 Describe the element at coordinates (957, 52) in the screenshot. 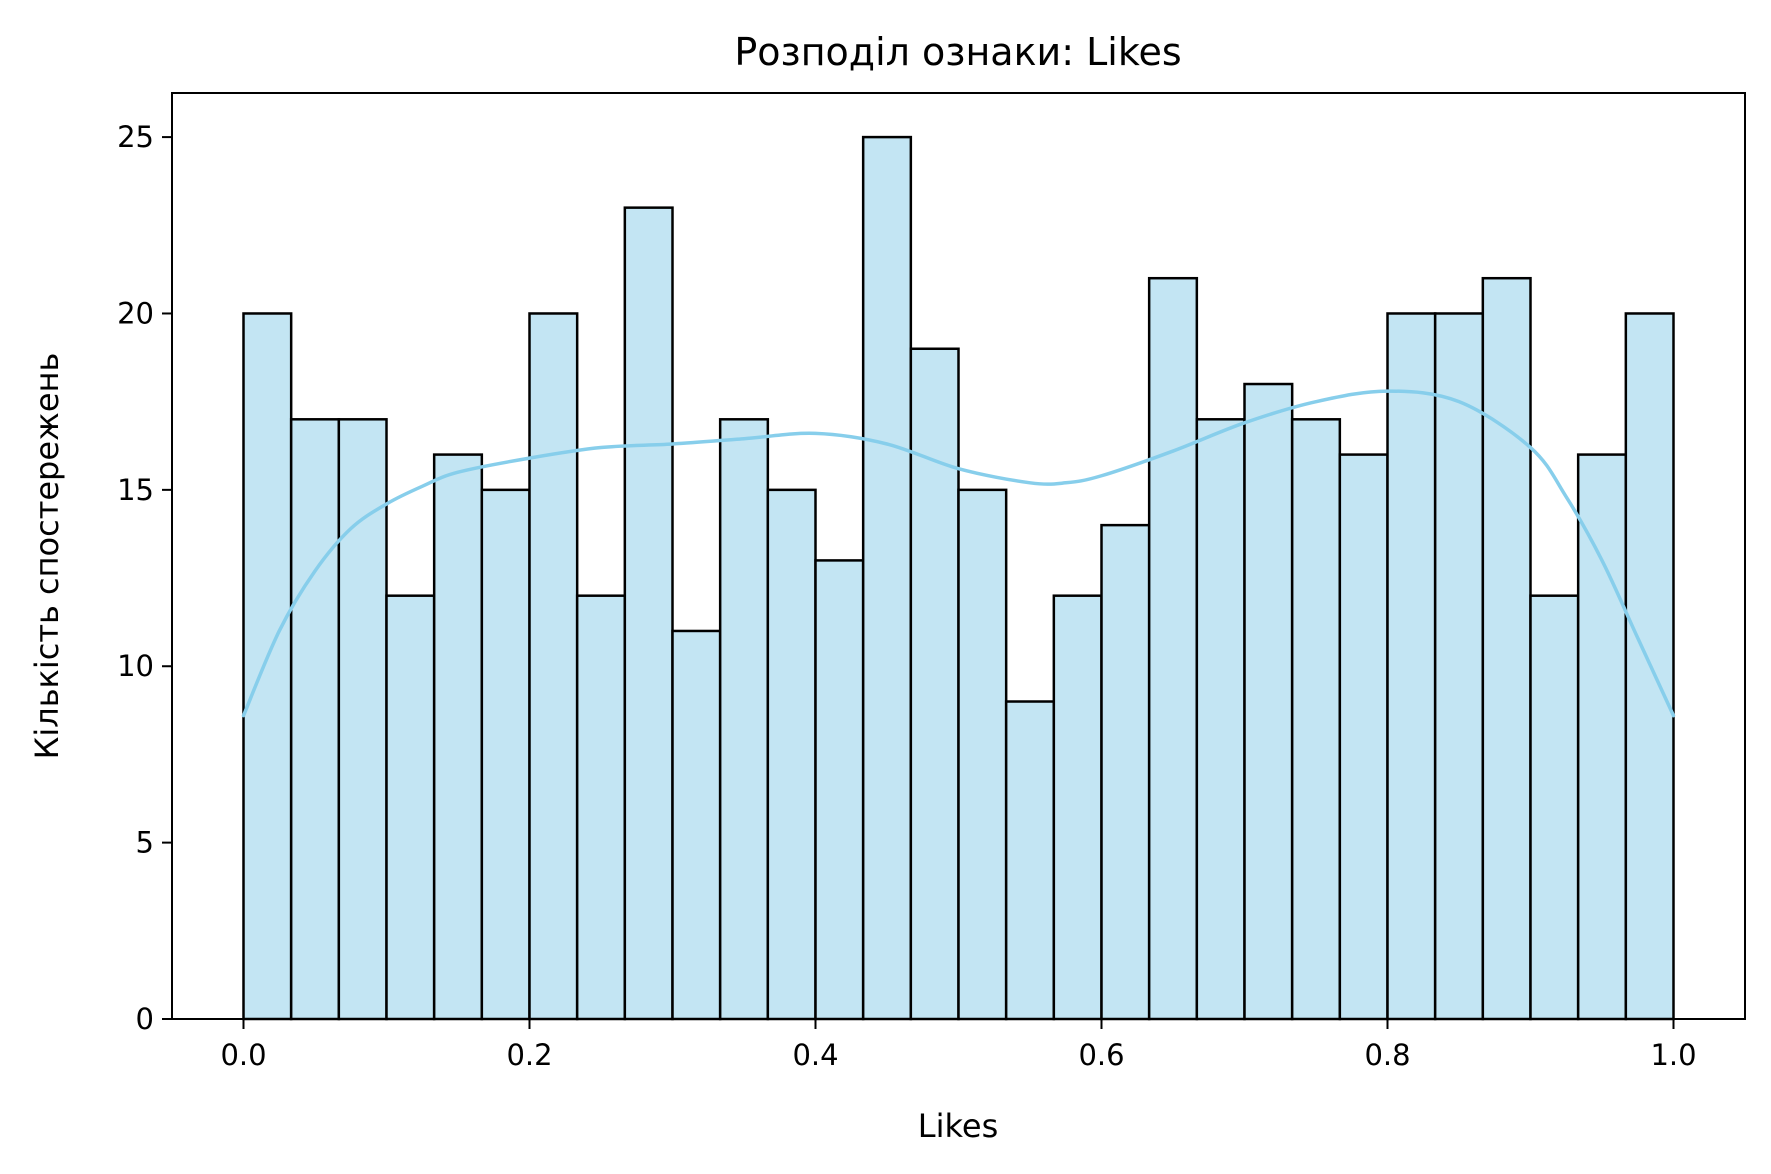

I see `chart-title: Розподіл ознаки: Likes` at that location.